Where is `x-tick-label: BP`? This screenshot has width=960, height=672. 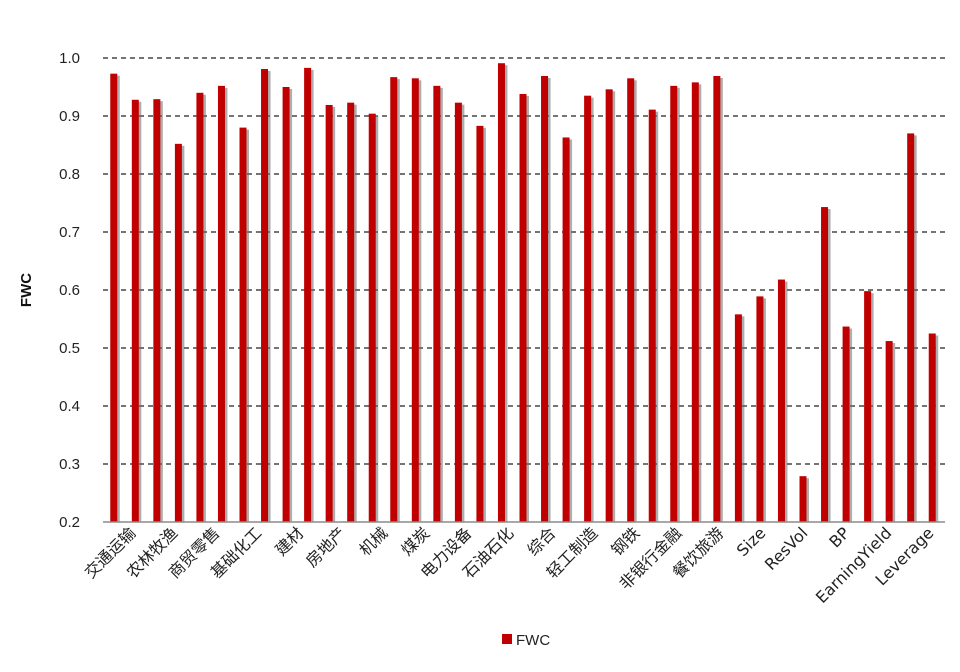
x-tick-label: BP is located at coordinates (839, 537).